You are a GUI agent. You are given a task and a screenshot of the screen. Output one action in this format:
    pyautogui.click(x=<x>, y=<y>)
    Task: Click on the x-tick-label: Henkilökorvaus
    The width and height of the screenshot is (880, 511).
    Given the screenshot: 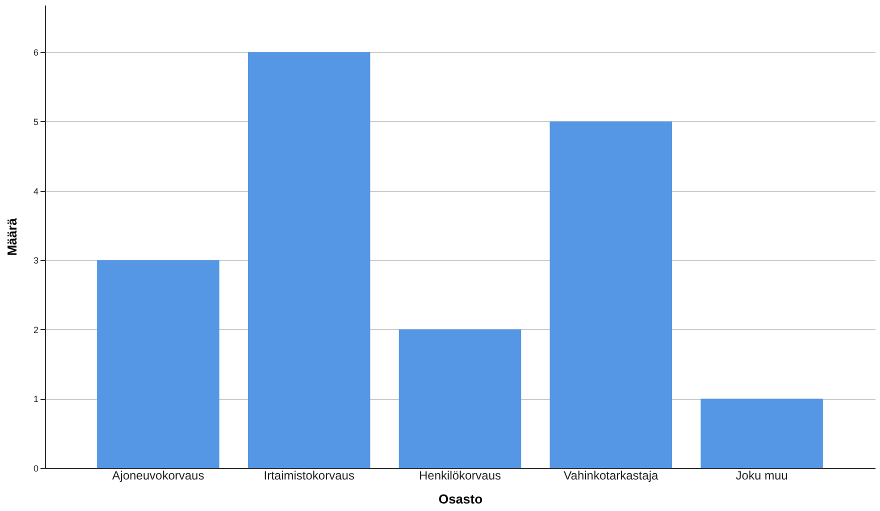 What is the action you would take?
    pyautogui.click(x=460, y=475)
    